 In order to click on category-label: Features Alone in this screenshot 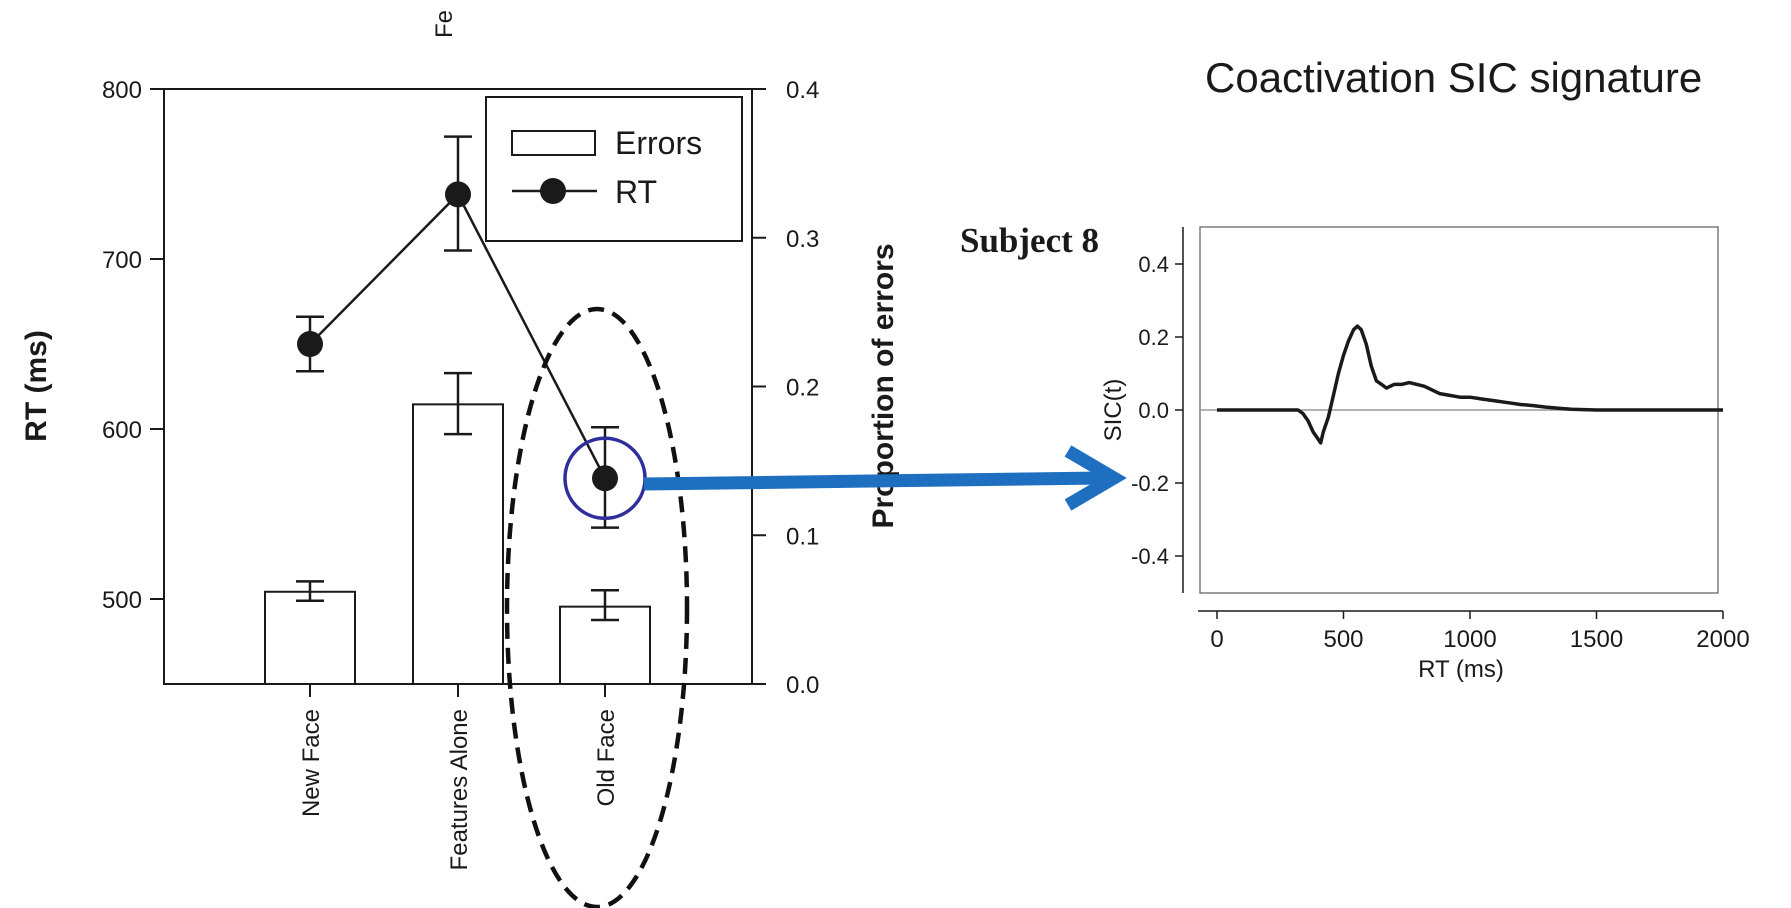, I will do `click(459, 789)`.